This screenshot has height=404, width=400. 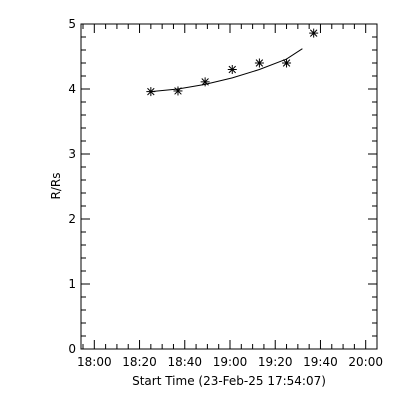 What do you see at coordinates (72, 24) in the screenshot?
I see `y-tick-label: 5` at bounding box center [72, 24].